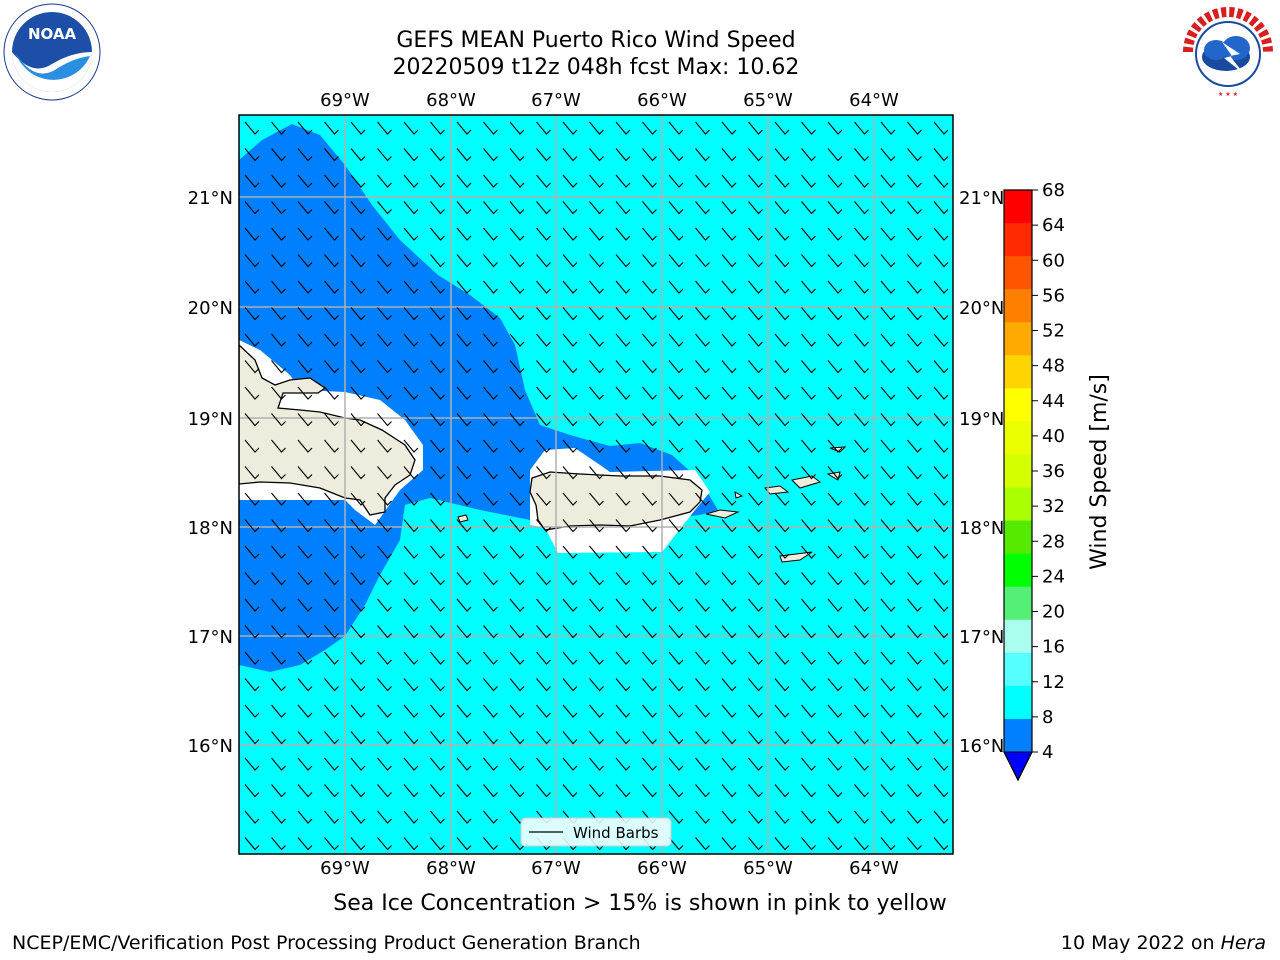 Image resolution: width=1280 pixels, height=960 pixels. I want to click on colorbar-tick-label: 24, so click(1053, 576).